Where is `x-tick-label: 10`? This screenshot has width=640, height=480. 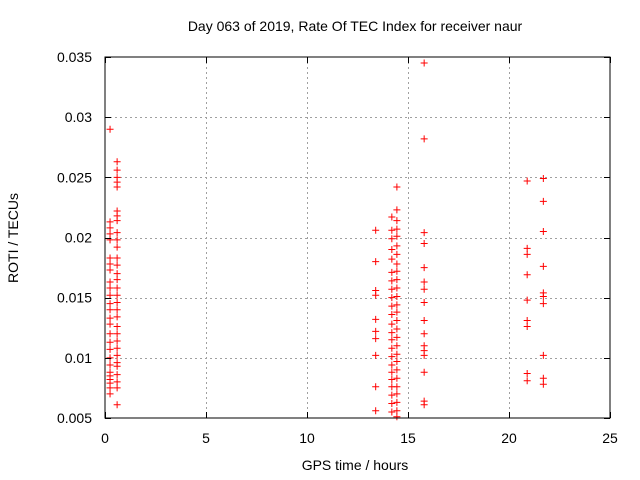
x-tick-label: 10 is located at coordinates (307, 438).